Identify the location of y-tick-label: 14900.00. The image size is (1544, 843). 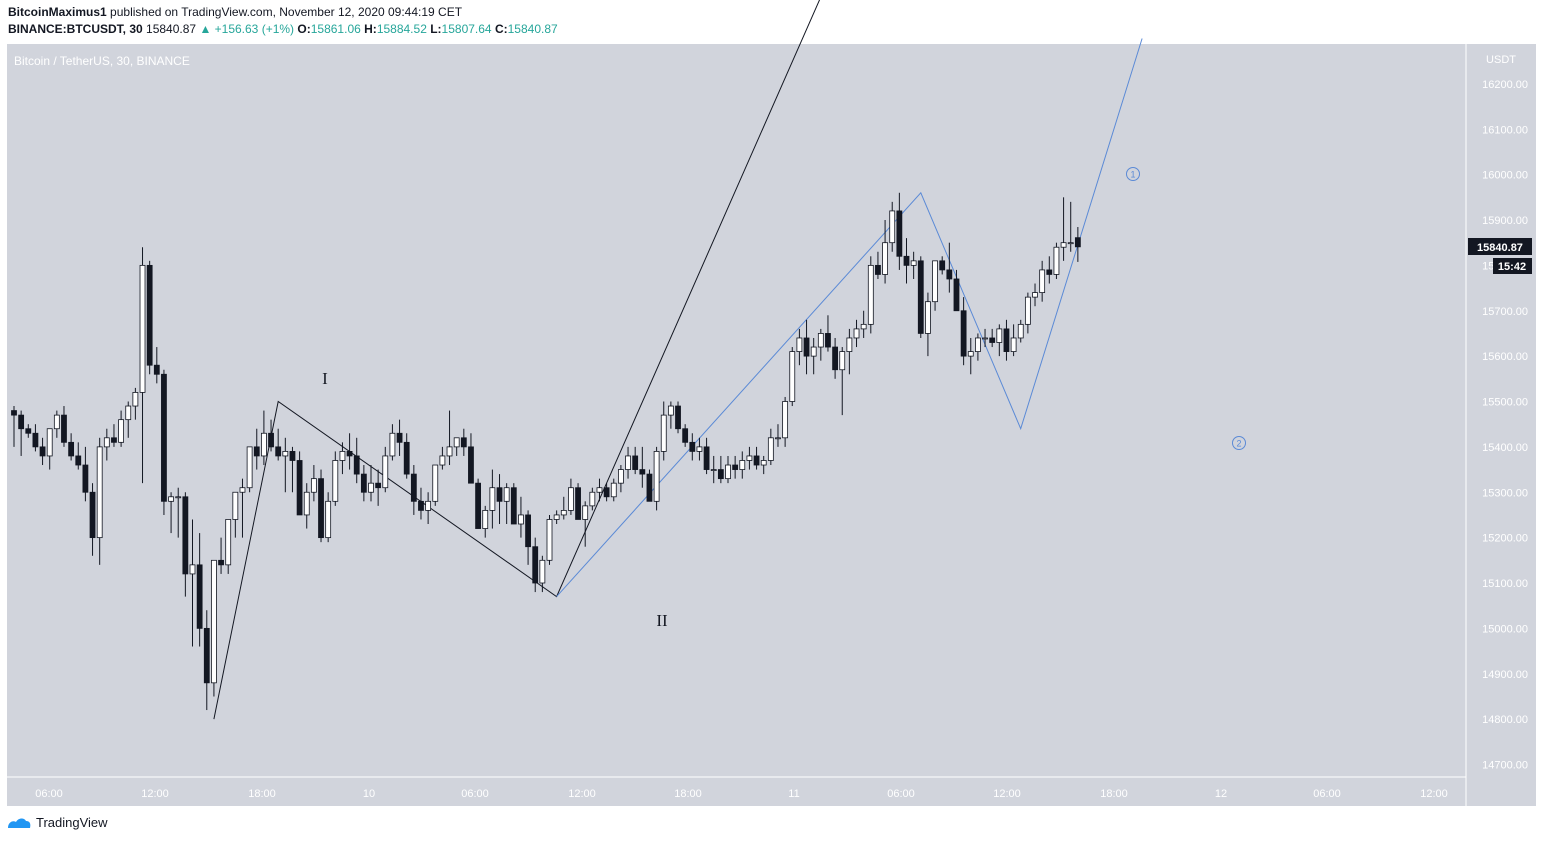
(1505, 675).